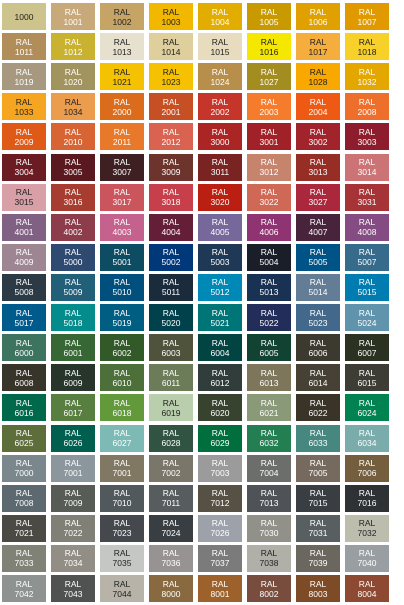  Describe the element at coordinates (318, 197) in the screenshot. I see `color-swatch: RAL 3027` at that location.